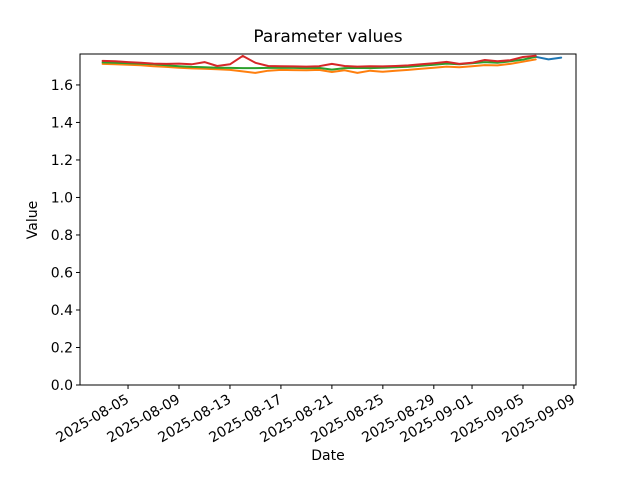  Describe the element at coordinates (33, 220) in the screenshot. I see `y-axis-label: Value` at that location.